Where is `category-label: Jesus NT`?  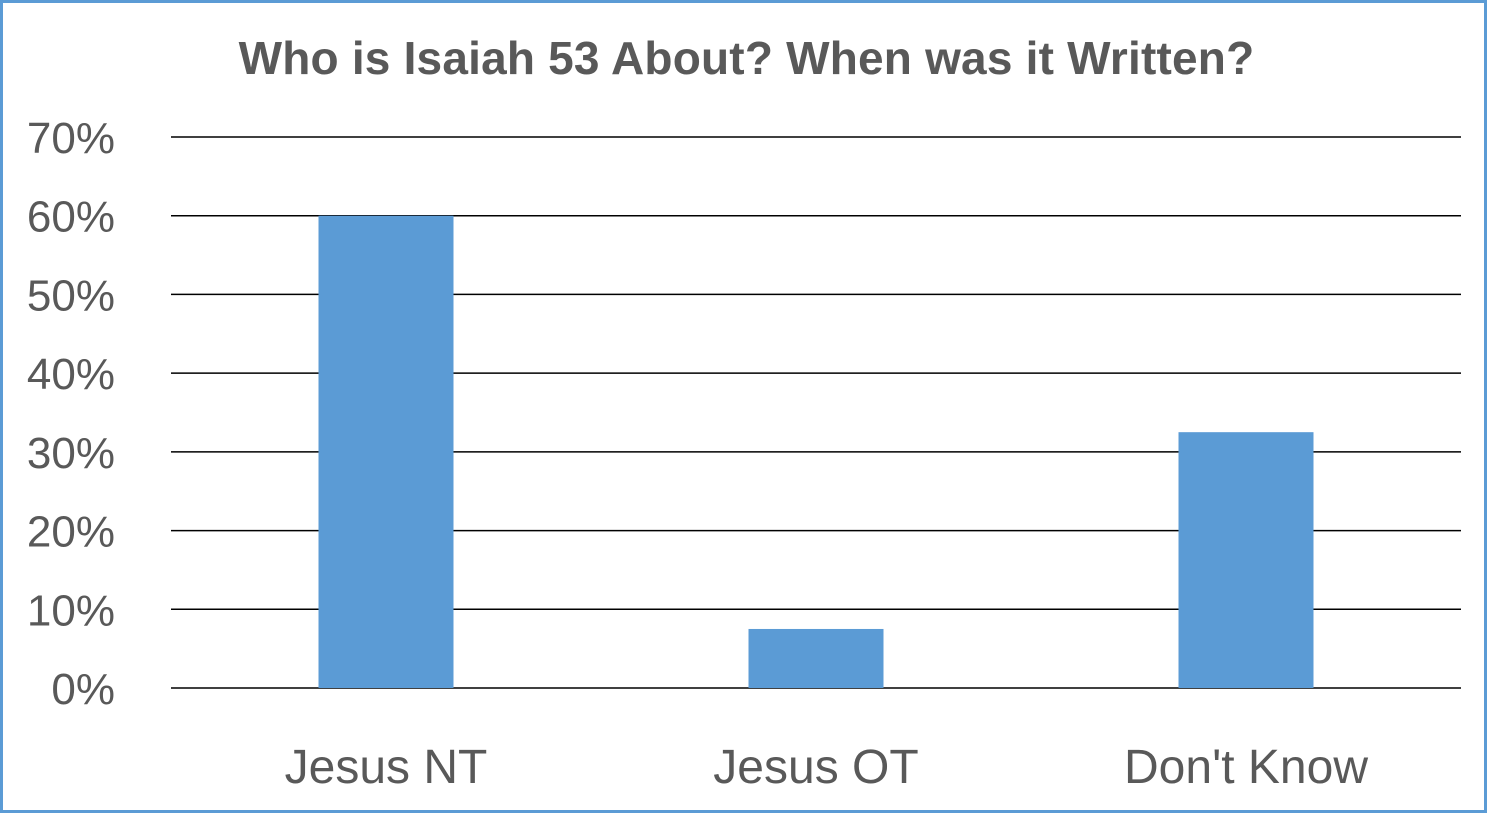
category-label: Jesus NT is located at coordinates (386, 767).